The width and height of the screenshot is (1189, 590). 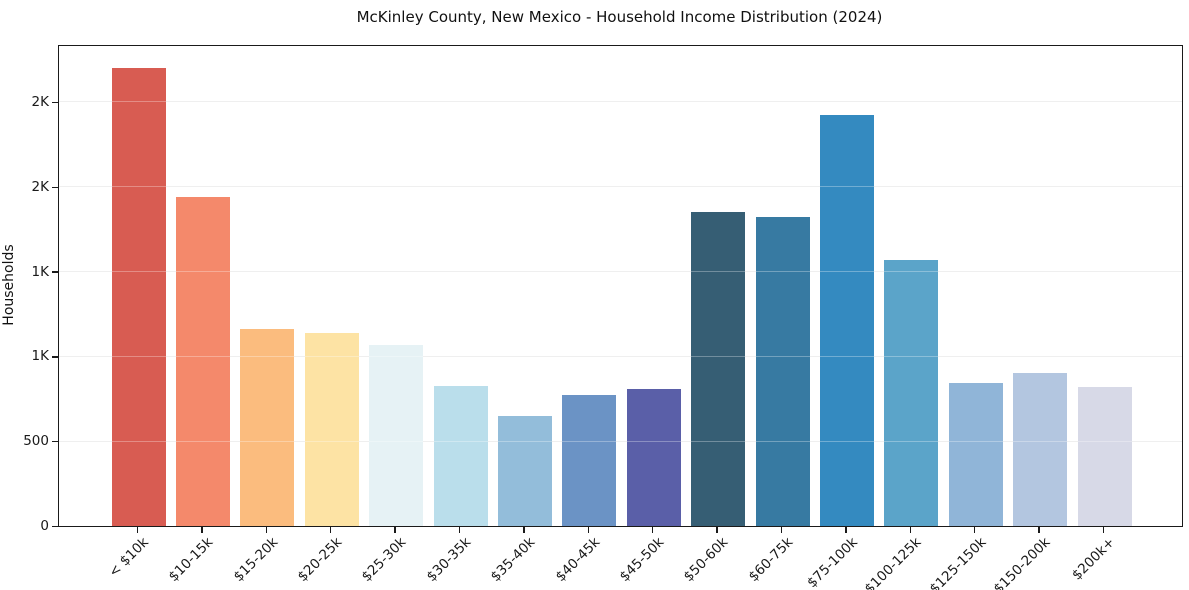 I want to click on bar-125-150k, so click(x=975, y=454).